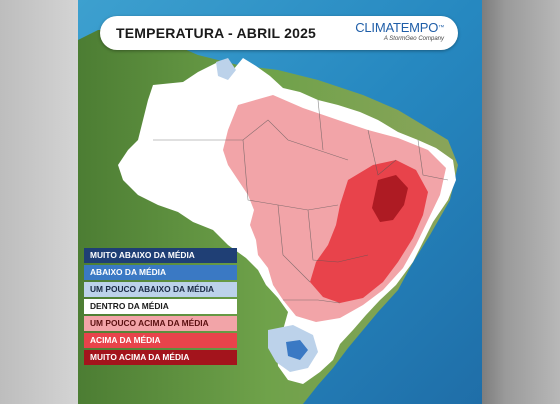  Describe the element at coordinates (413, 39) in the screenshot. I see `logo-subtext: A StormGeo Company` at that location.